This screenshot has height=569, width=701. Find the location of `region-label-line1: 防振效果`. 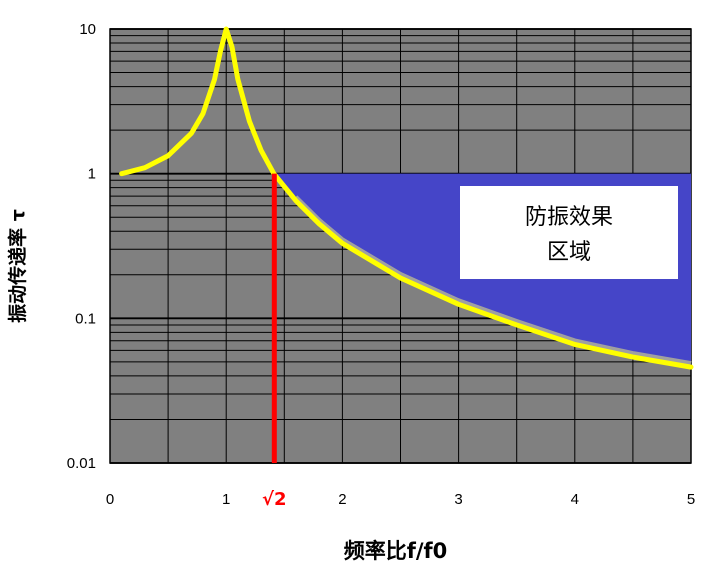

region-label-line1: 防振效果 is located at coordinates (569, 217).